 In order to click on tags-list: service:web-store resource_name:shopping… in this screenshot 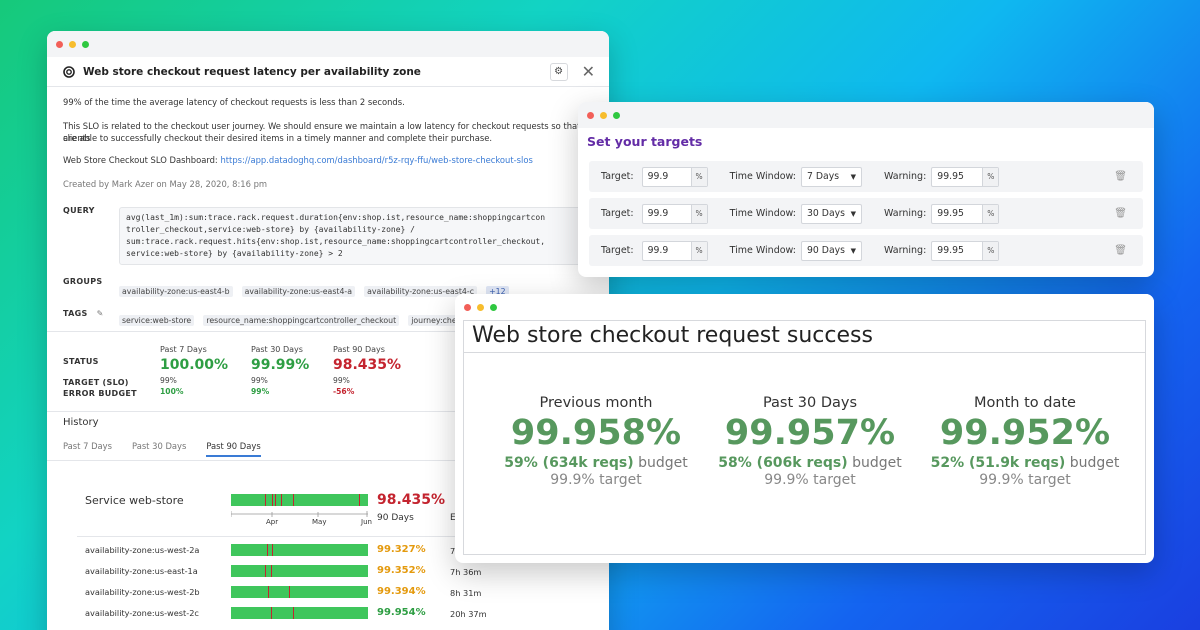, I will do `click(362, 317)`.